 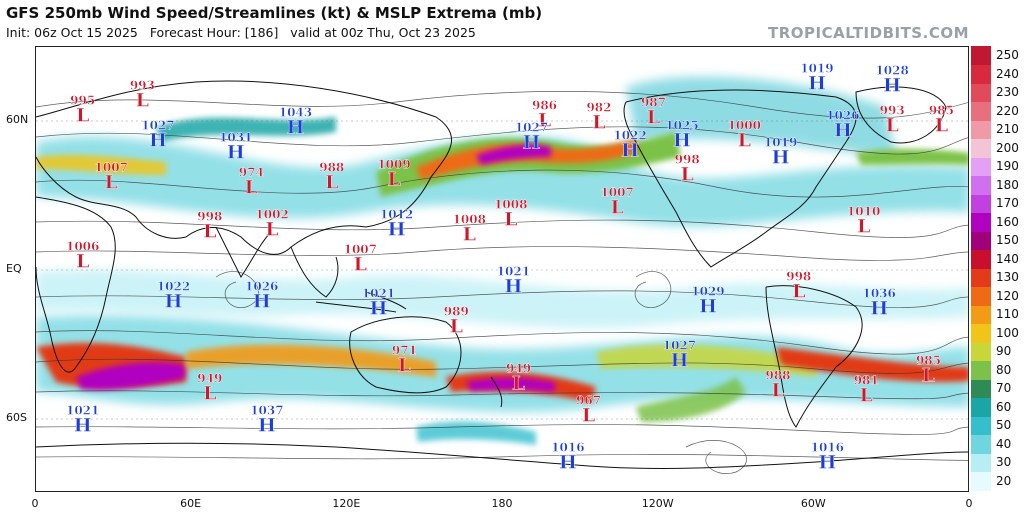 What do you see at coordinates (158, 125) in the screenshot?
I see `pressure-value: 1027` at bounding box center [158, 125].